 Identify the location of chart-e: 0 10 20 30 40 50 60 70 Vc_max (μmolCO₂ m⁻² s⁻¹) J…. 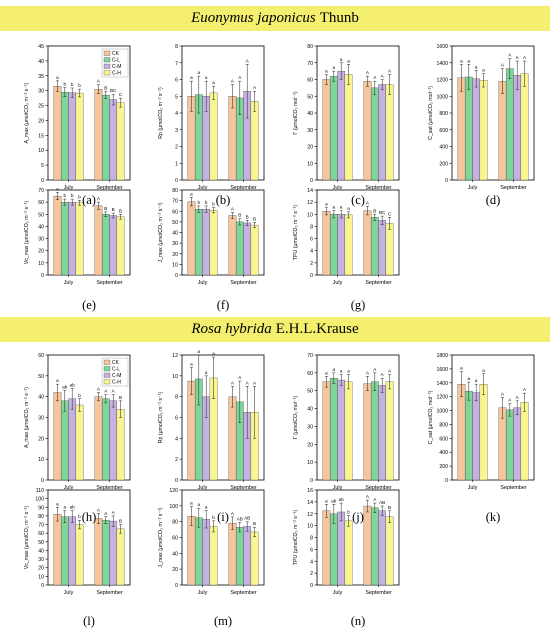
(77, 236).